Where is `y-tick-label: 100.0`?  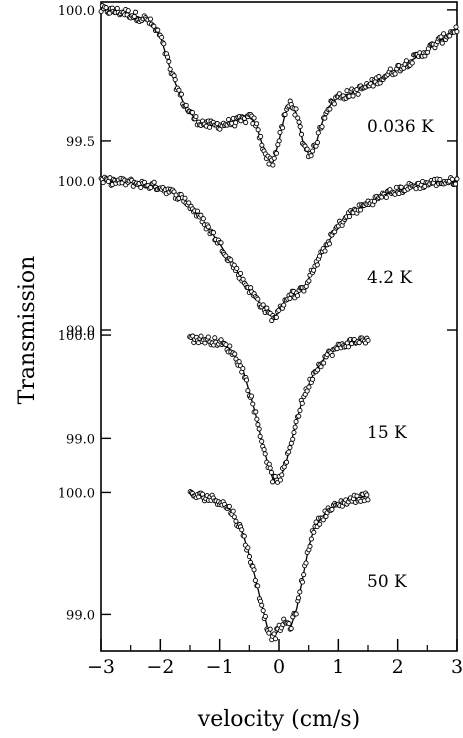
y-tick-label: 100.0 is located at coordinates (76, 493).